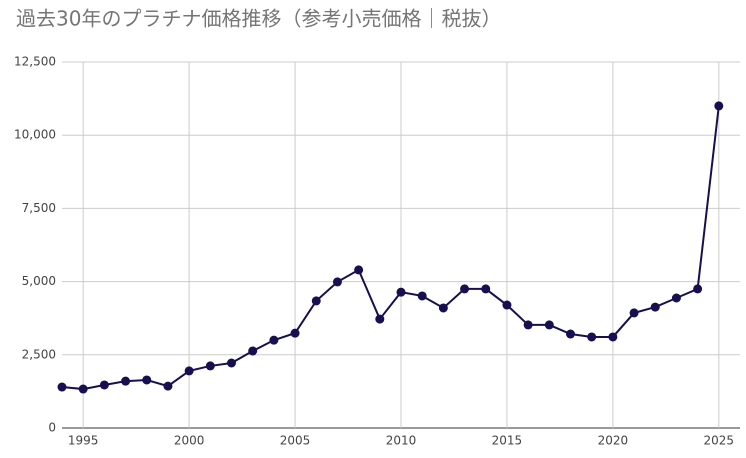  I want to click on y-tick-label: 0, so click(52, 428).